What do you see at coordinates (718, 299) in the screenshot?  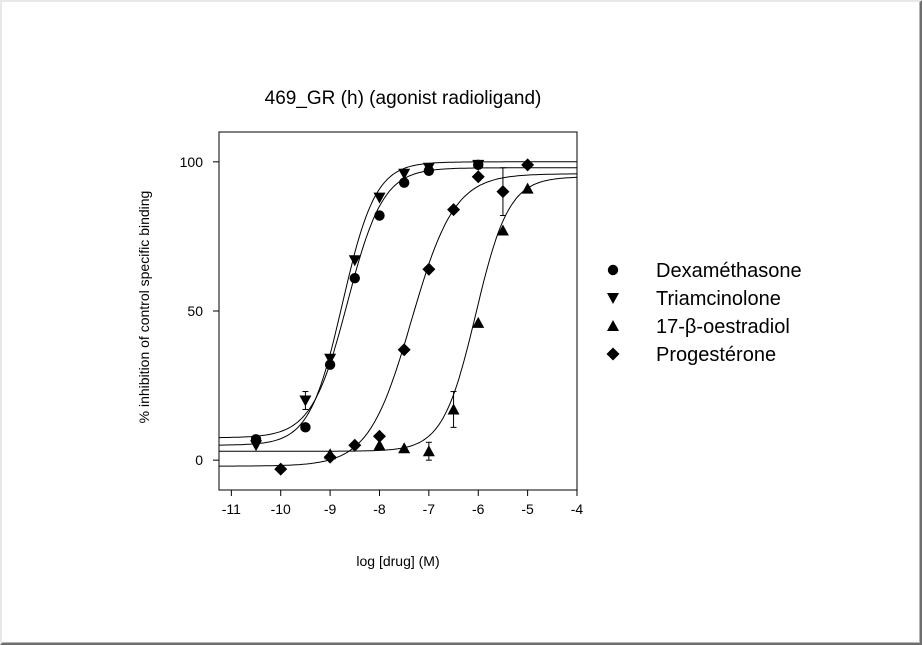 I see `legend-label-triamcinolone: Triamcinolone` at bounding box center [718, 299].